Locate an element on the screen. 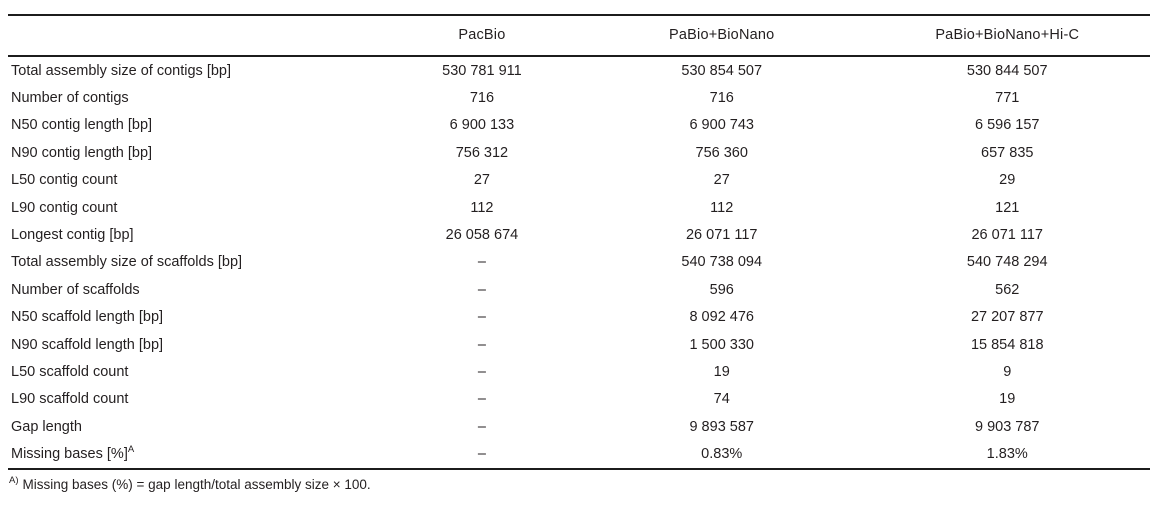 Image resolution: width=1164 pixels, height=516 pixels. header-row: PacBio PaBio+BioNano PaBio+BioNano+Hi-C is located at coordinates (579, 36).